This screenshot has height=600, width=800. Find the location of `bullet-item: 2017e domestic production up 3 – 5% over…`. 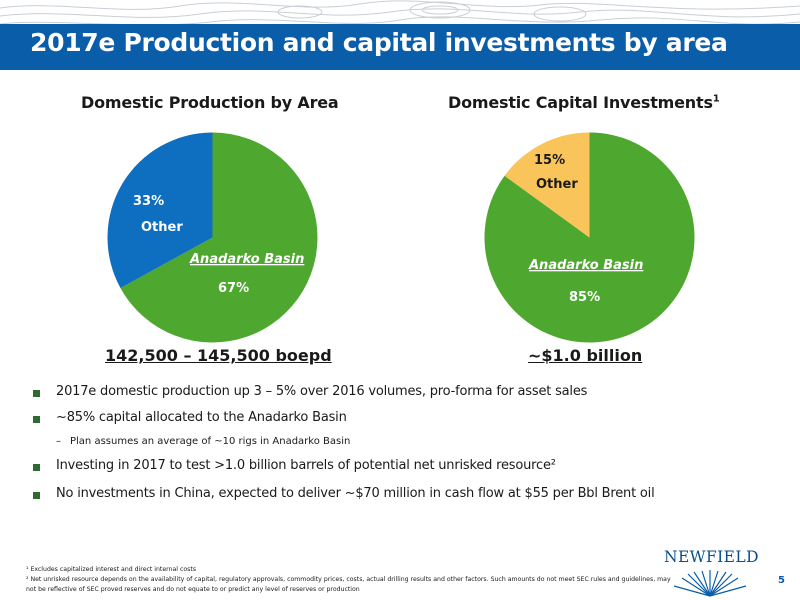

bullet-item: 2017e domestic production up 3 – 5% over… is located at coordinates (400, 391).